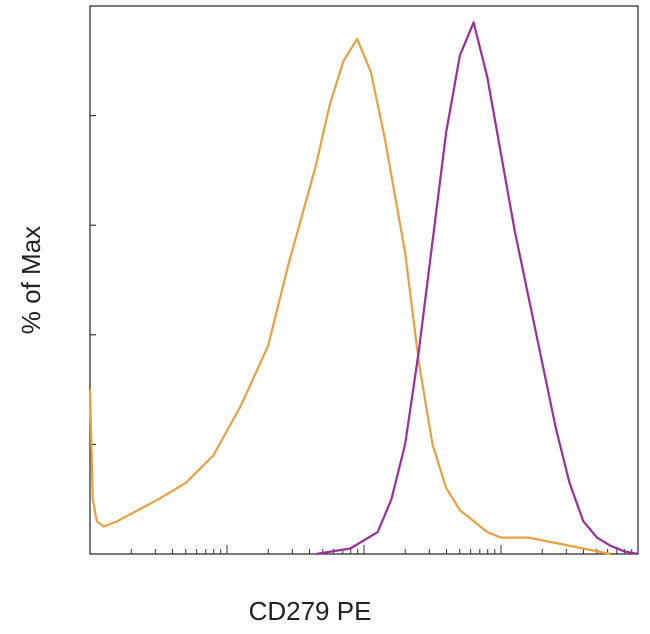 Image resolution: width=650 pixels, height=634 pixels. I want to click on x-axis-ticks, so click(381, 549).